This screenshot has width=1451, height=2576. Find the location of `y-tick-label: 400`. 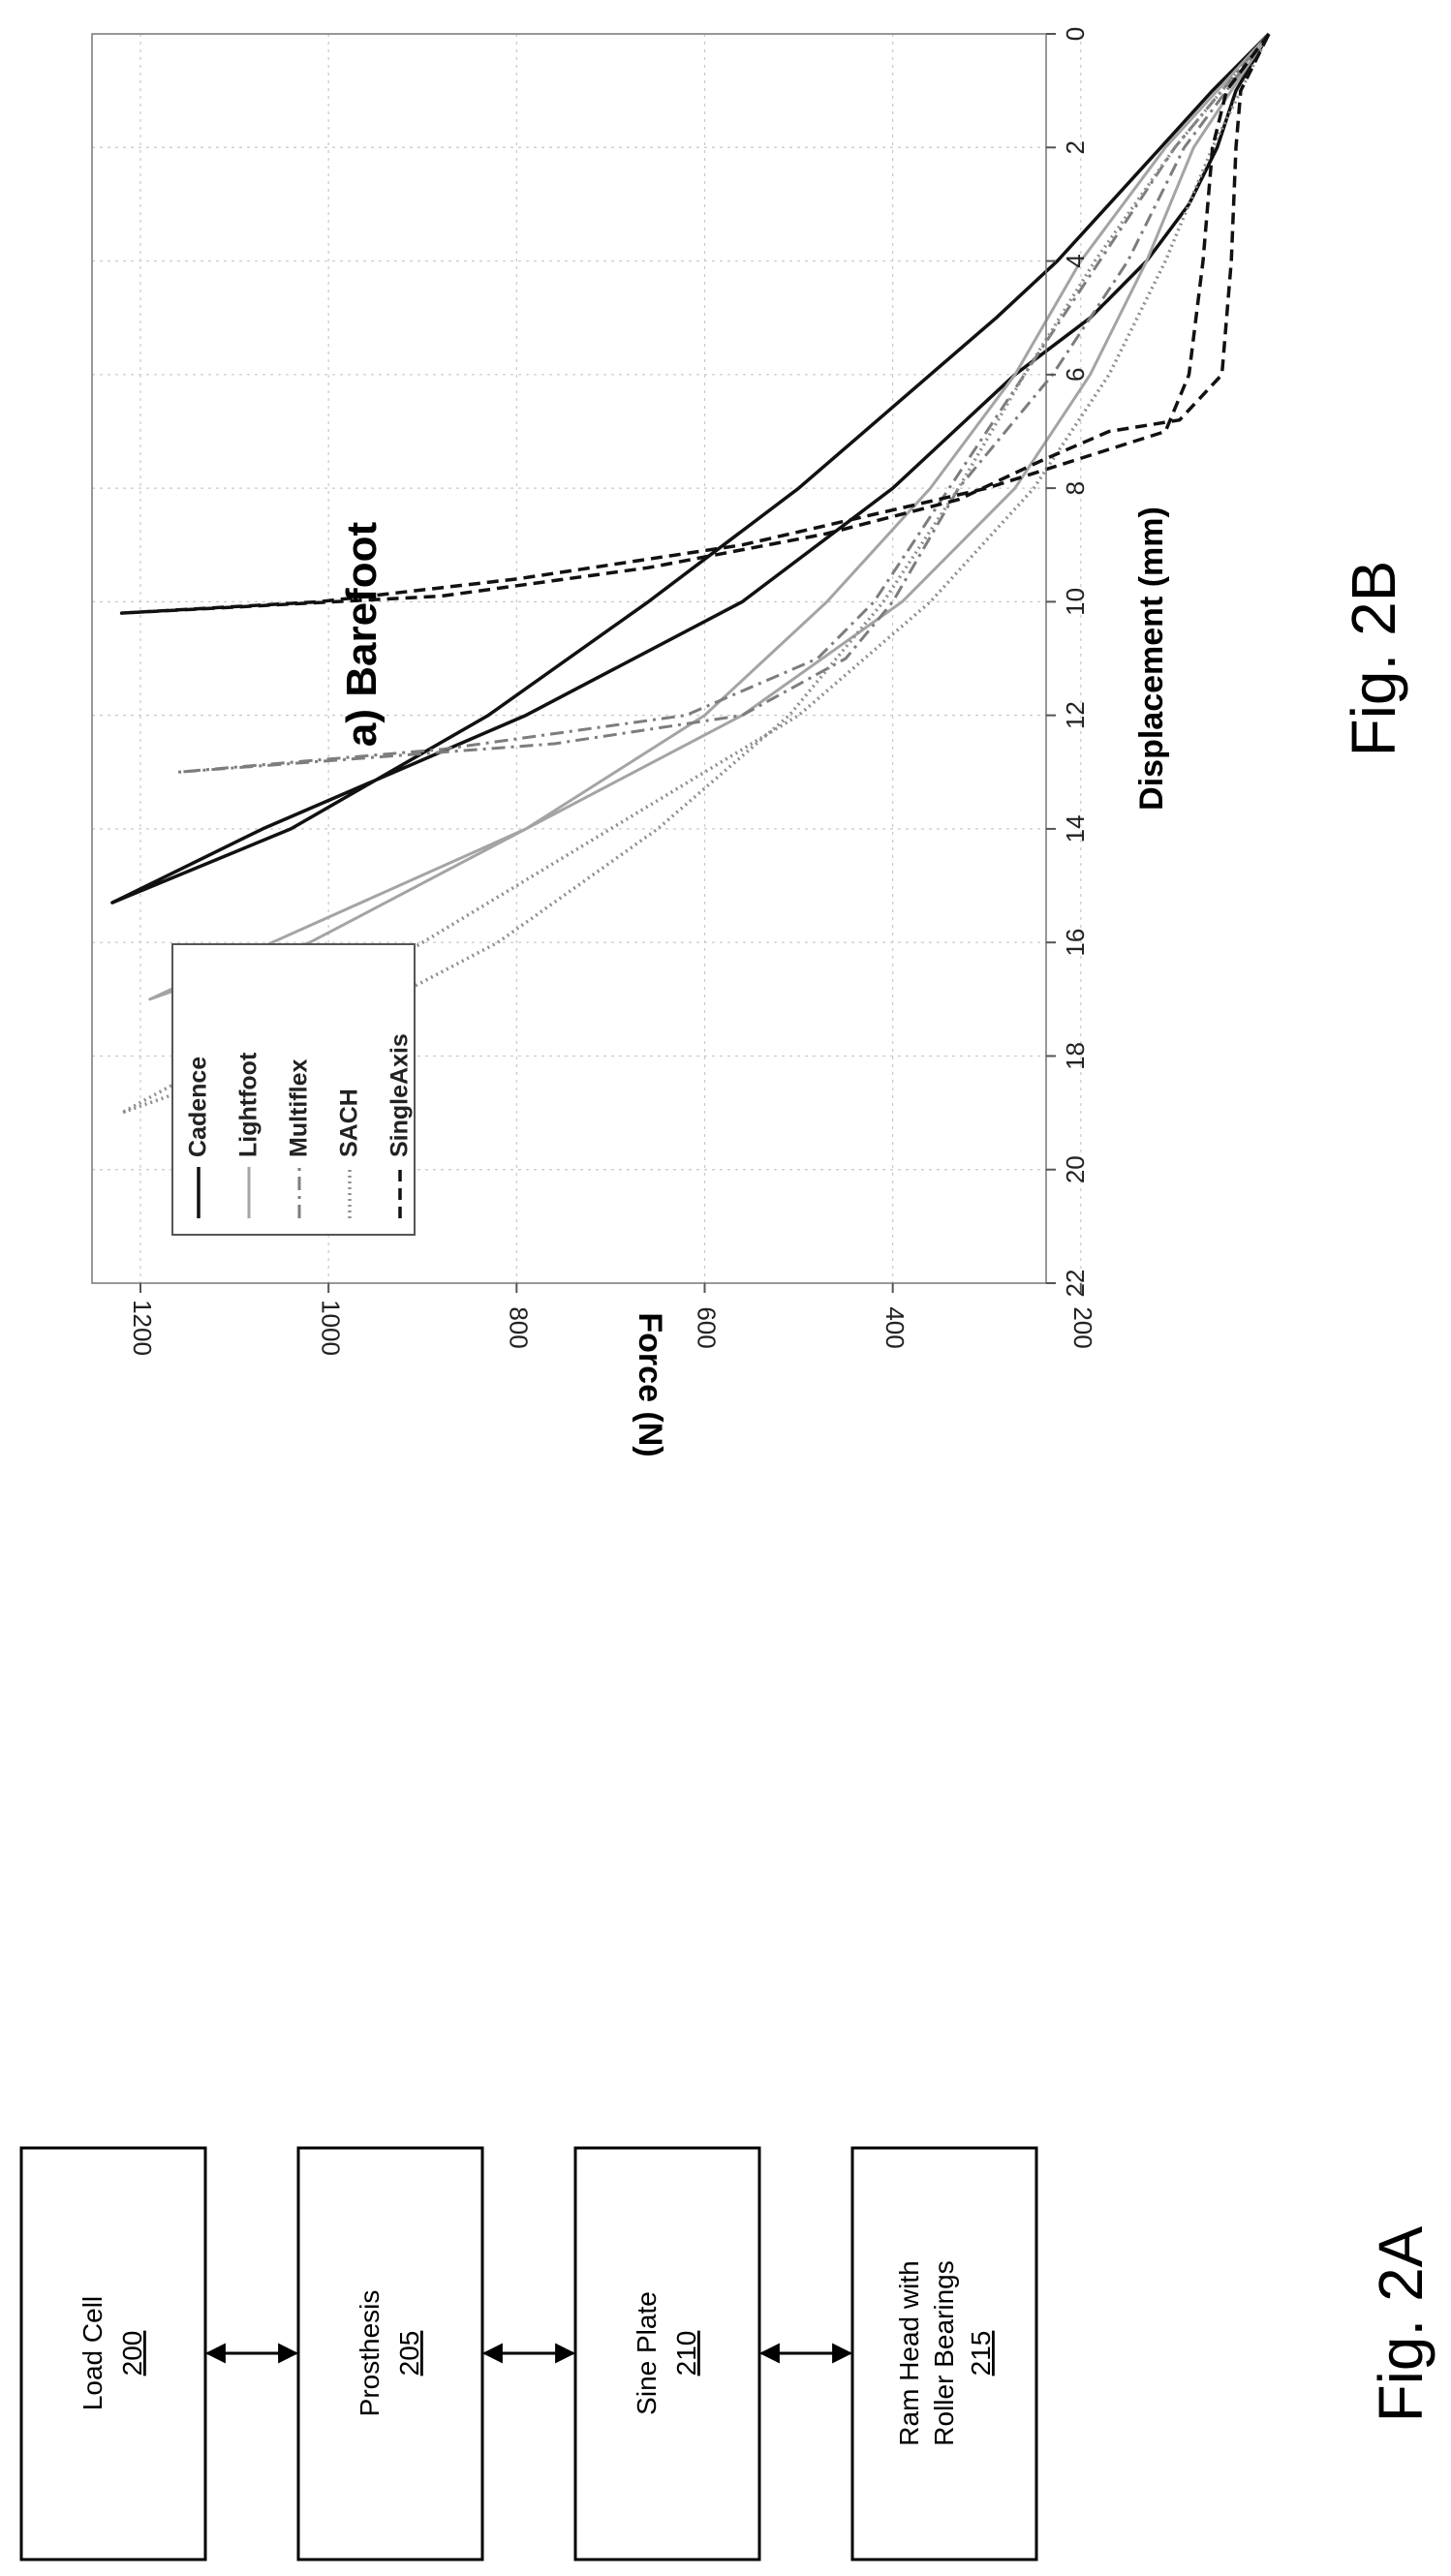

y-tick-label: 400 is located at coordinates (895, 1327).